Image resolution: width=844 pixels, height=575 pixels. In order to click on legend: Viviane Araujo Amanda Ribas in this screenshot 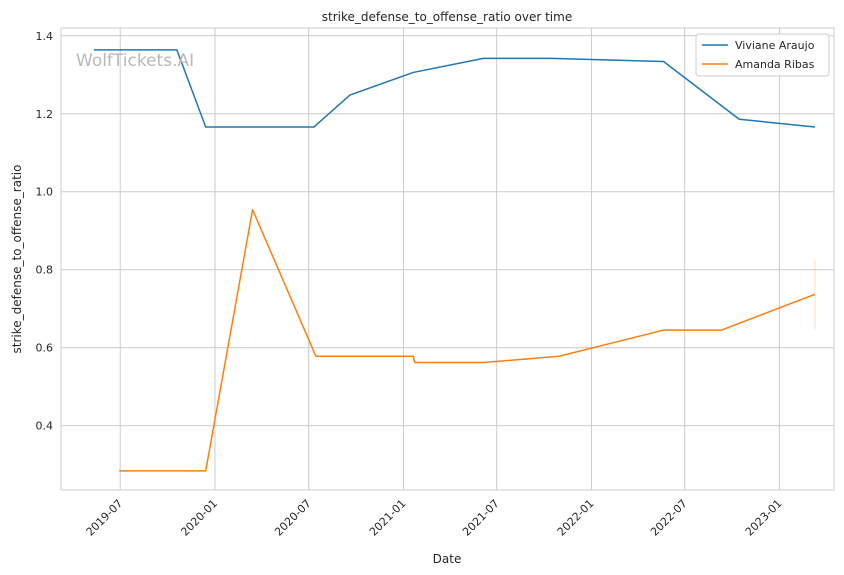, I will do `click(762, 55)`.